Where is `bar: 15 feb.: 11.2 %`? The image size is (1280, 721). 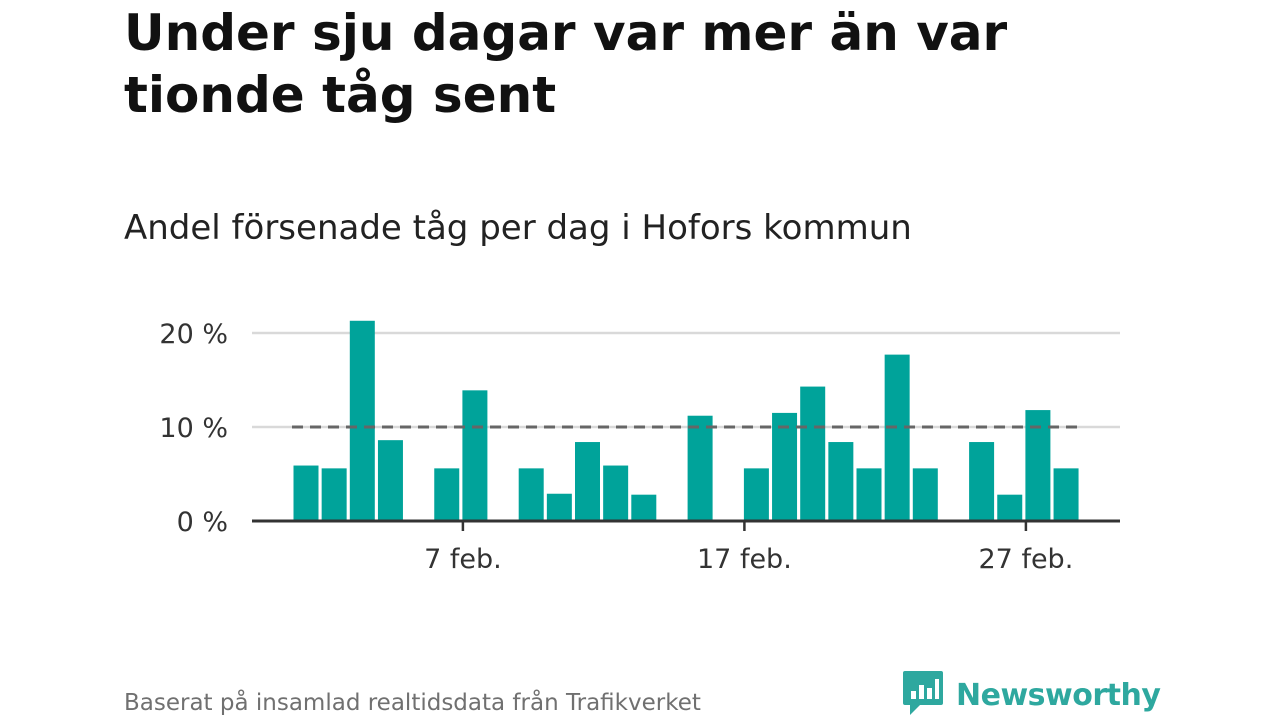 bar: 15 feb.: 11.2 % is located at coordinates (700, 468).